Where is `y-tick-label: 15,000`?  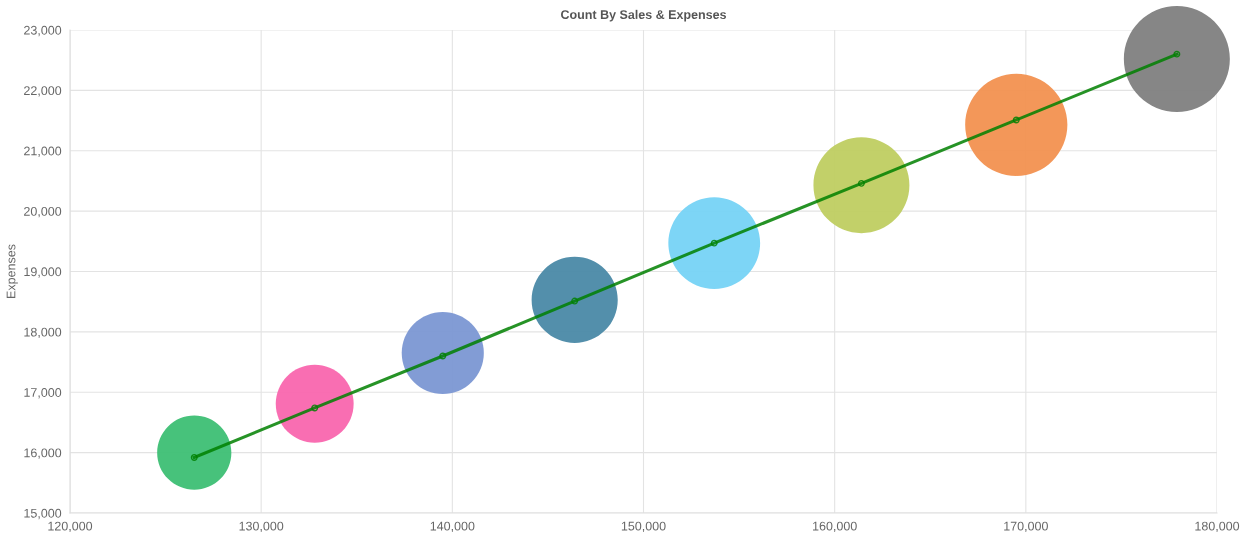
y-tick-label: 15,000 is located at coordinates (43, 514).